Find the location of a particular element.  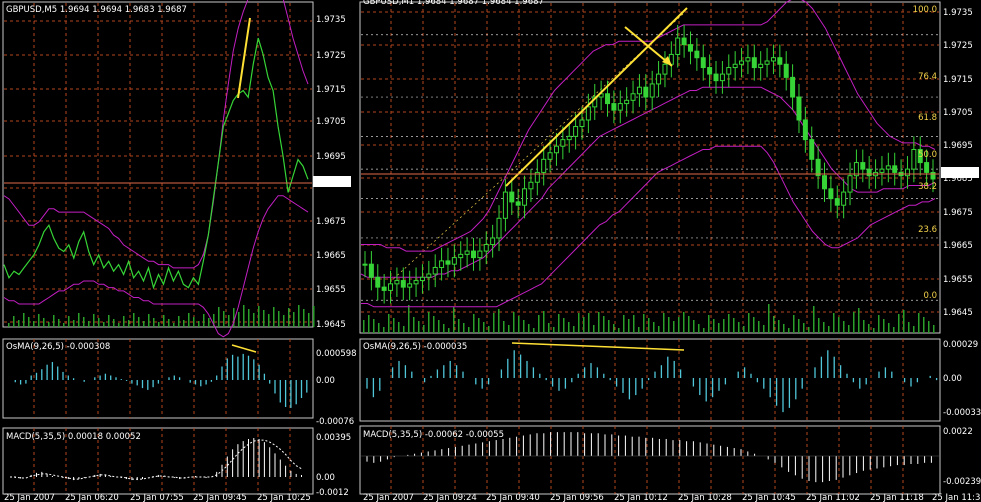

right-arrow-line is located at coordinates (648, 46).